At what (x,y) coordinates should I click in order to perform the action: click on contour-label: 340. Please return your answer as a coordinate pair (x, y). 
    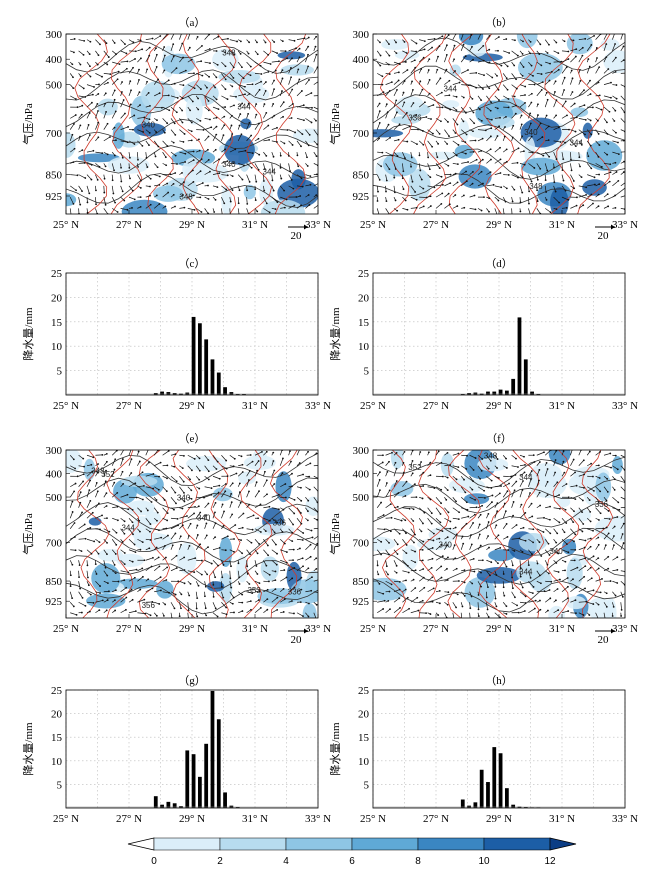
    Looking at the image, I should click on (229, 164).